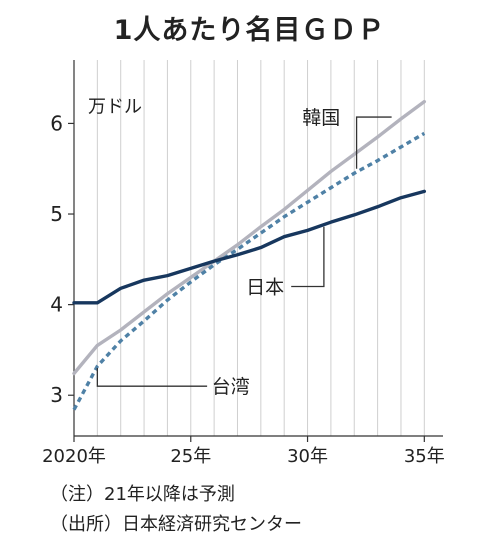 The height and width of the screenshot is (542, 499). What do you see at coordinates (176, 524) in the screenshot?
I see `note-source: （出所）日本経済研究センター` at bounding box center [176, 524].